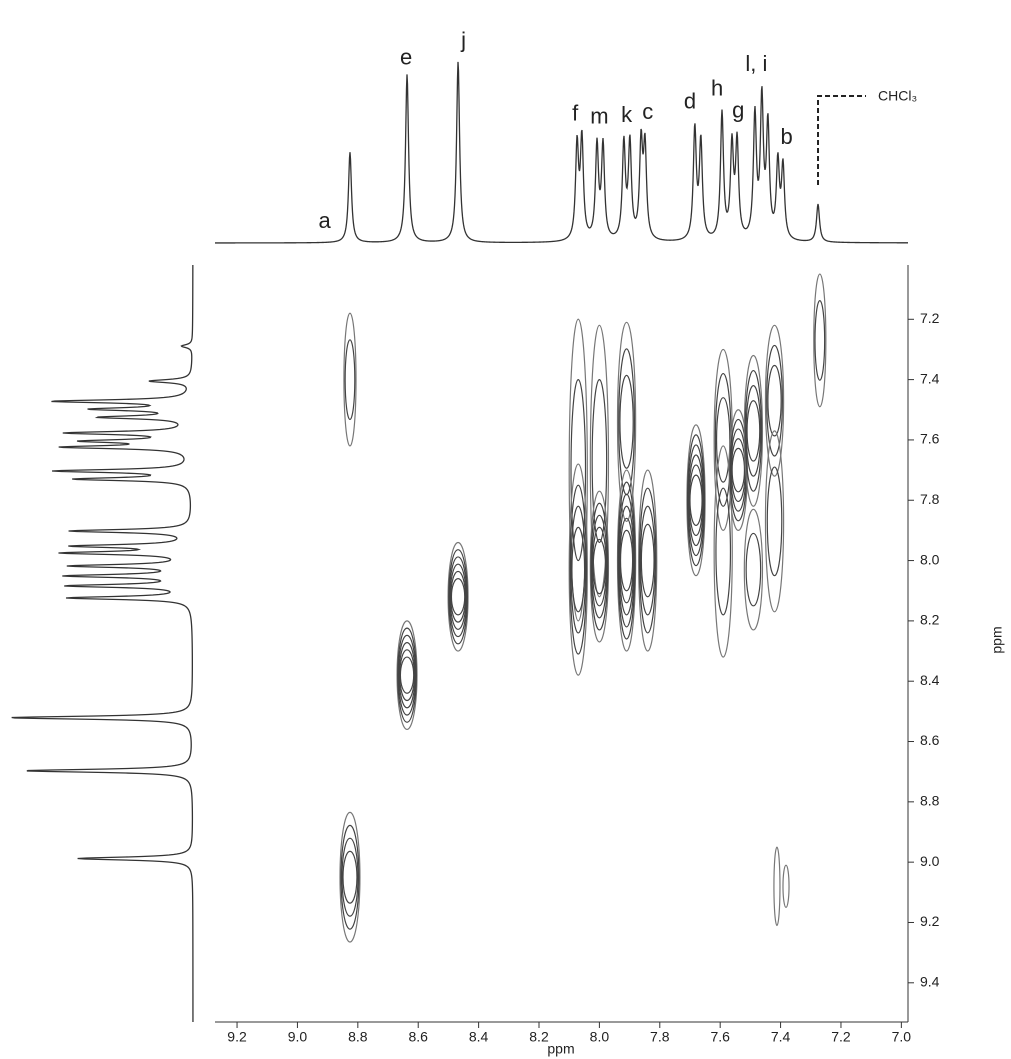 This screenshot has height=1059, width=1011. What do you see at coordinates (930, 318) in the screenshot?
I see `y-tick-label: 7.2` at bounding box center [930, 318].